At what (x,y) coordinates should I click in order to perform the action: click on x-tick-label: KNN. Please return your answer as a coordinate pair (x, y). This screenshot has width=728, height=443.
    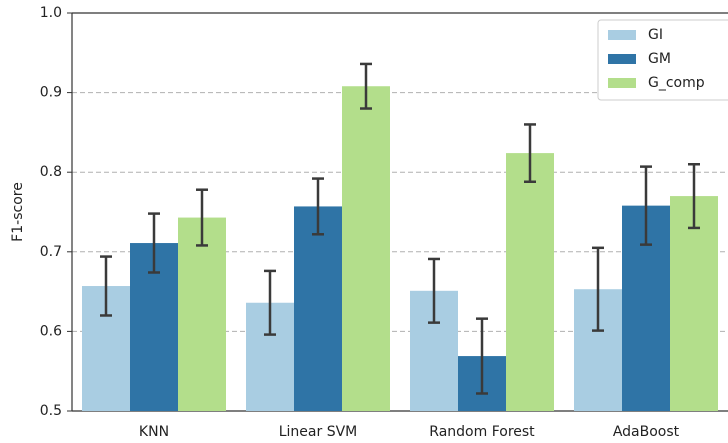
    Looking at the image, I should click on (154, 432).